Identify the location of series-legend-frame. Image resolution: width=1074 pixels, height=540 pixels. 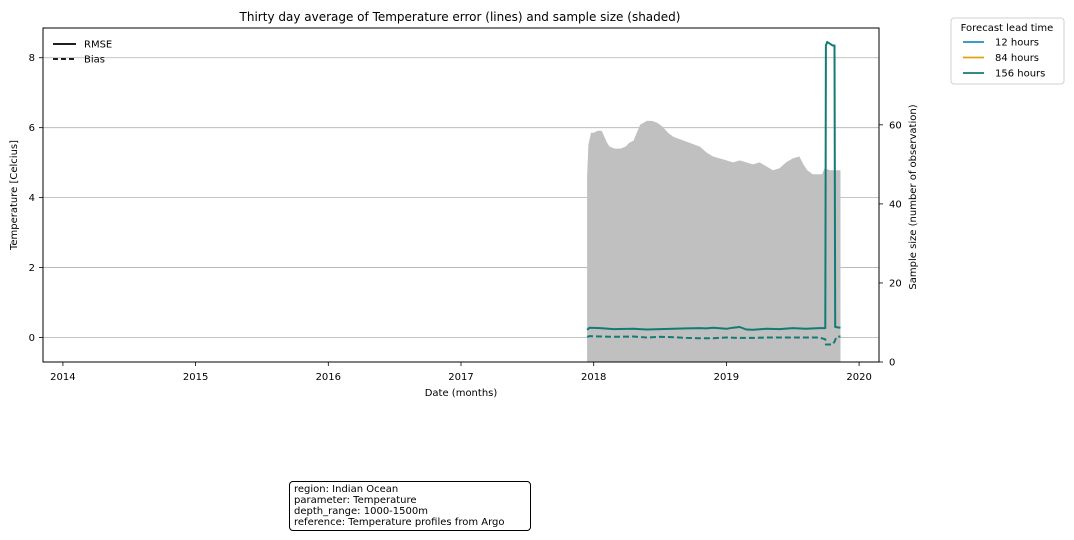
(1007, 51).